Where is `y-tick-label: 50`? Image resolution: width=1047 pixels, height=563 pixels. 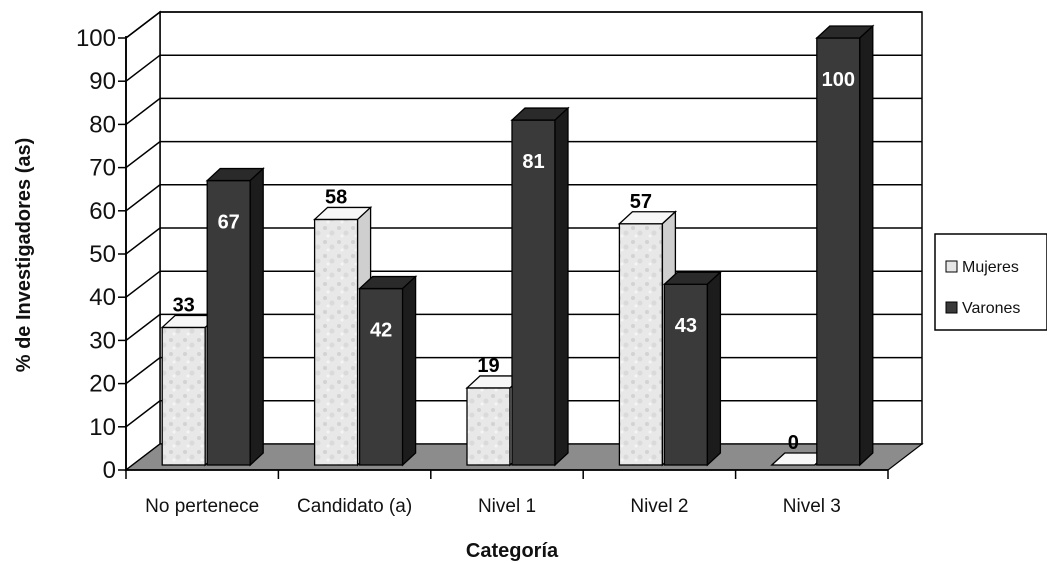 y-tick-label: 50 is located at coordinates (102, 254).